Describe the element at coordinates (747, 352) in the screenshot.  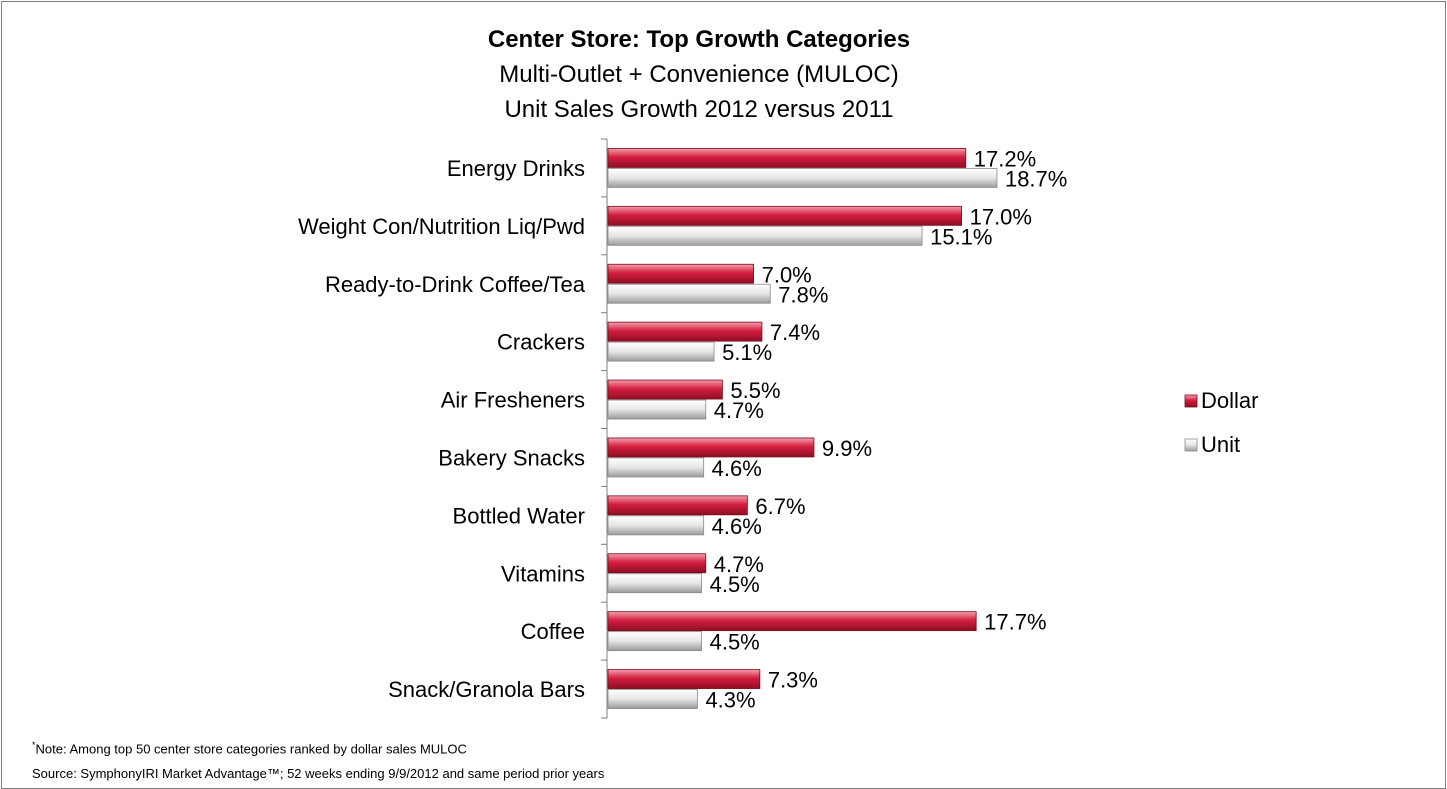
I see `data-label-unit: 5.1%` at that location.